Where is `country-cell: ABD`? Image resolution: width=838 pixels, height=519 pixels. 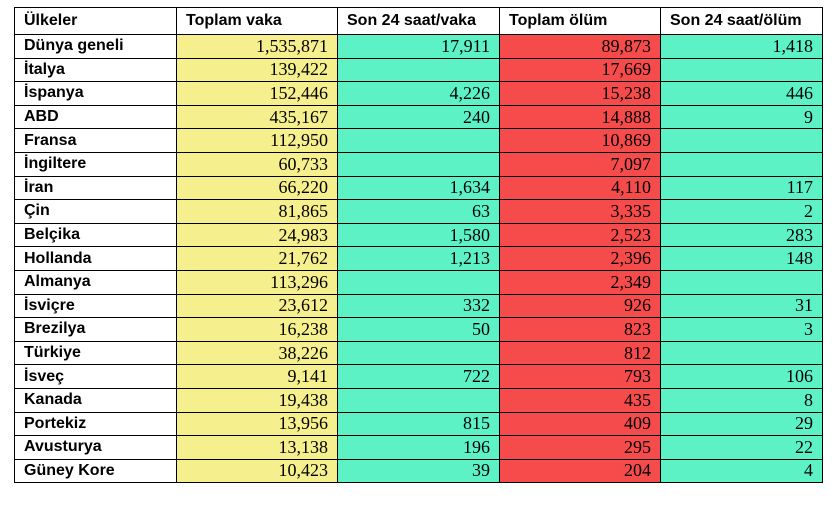 country-cell: ABD is located at coordinates (95, 117).